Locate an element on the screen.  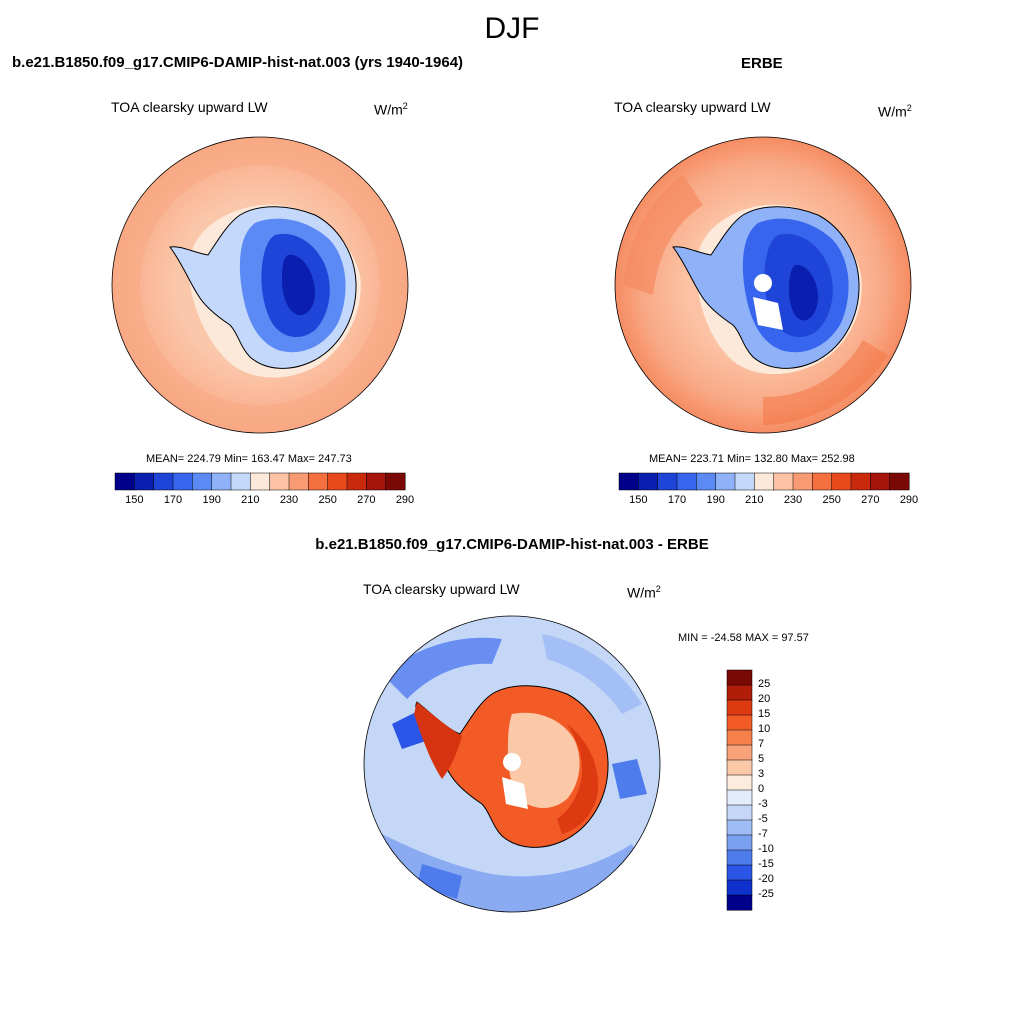
obs-polar-map is located at coordinates (763, 285).